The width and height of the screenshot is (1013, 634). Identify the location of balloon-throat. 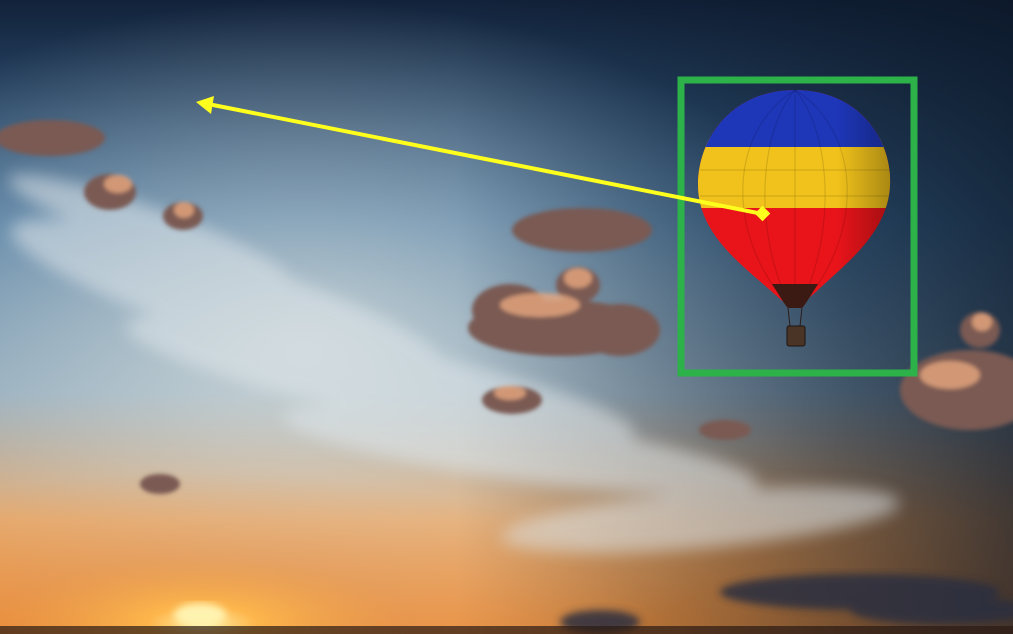
(795, 296).